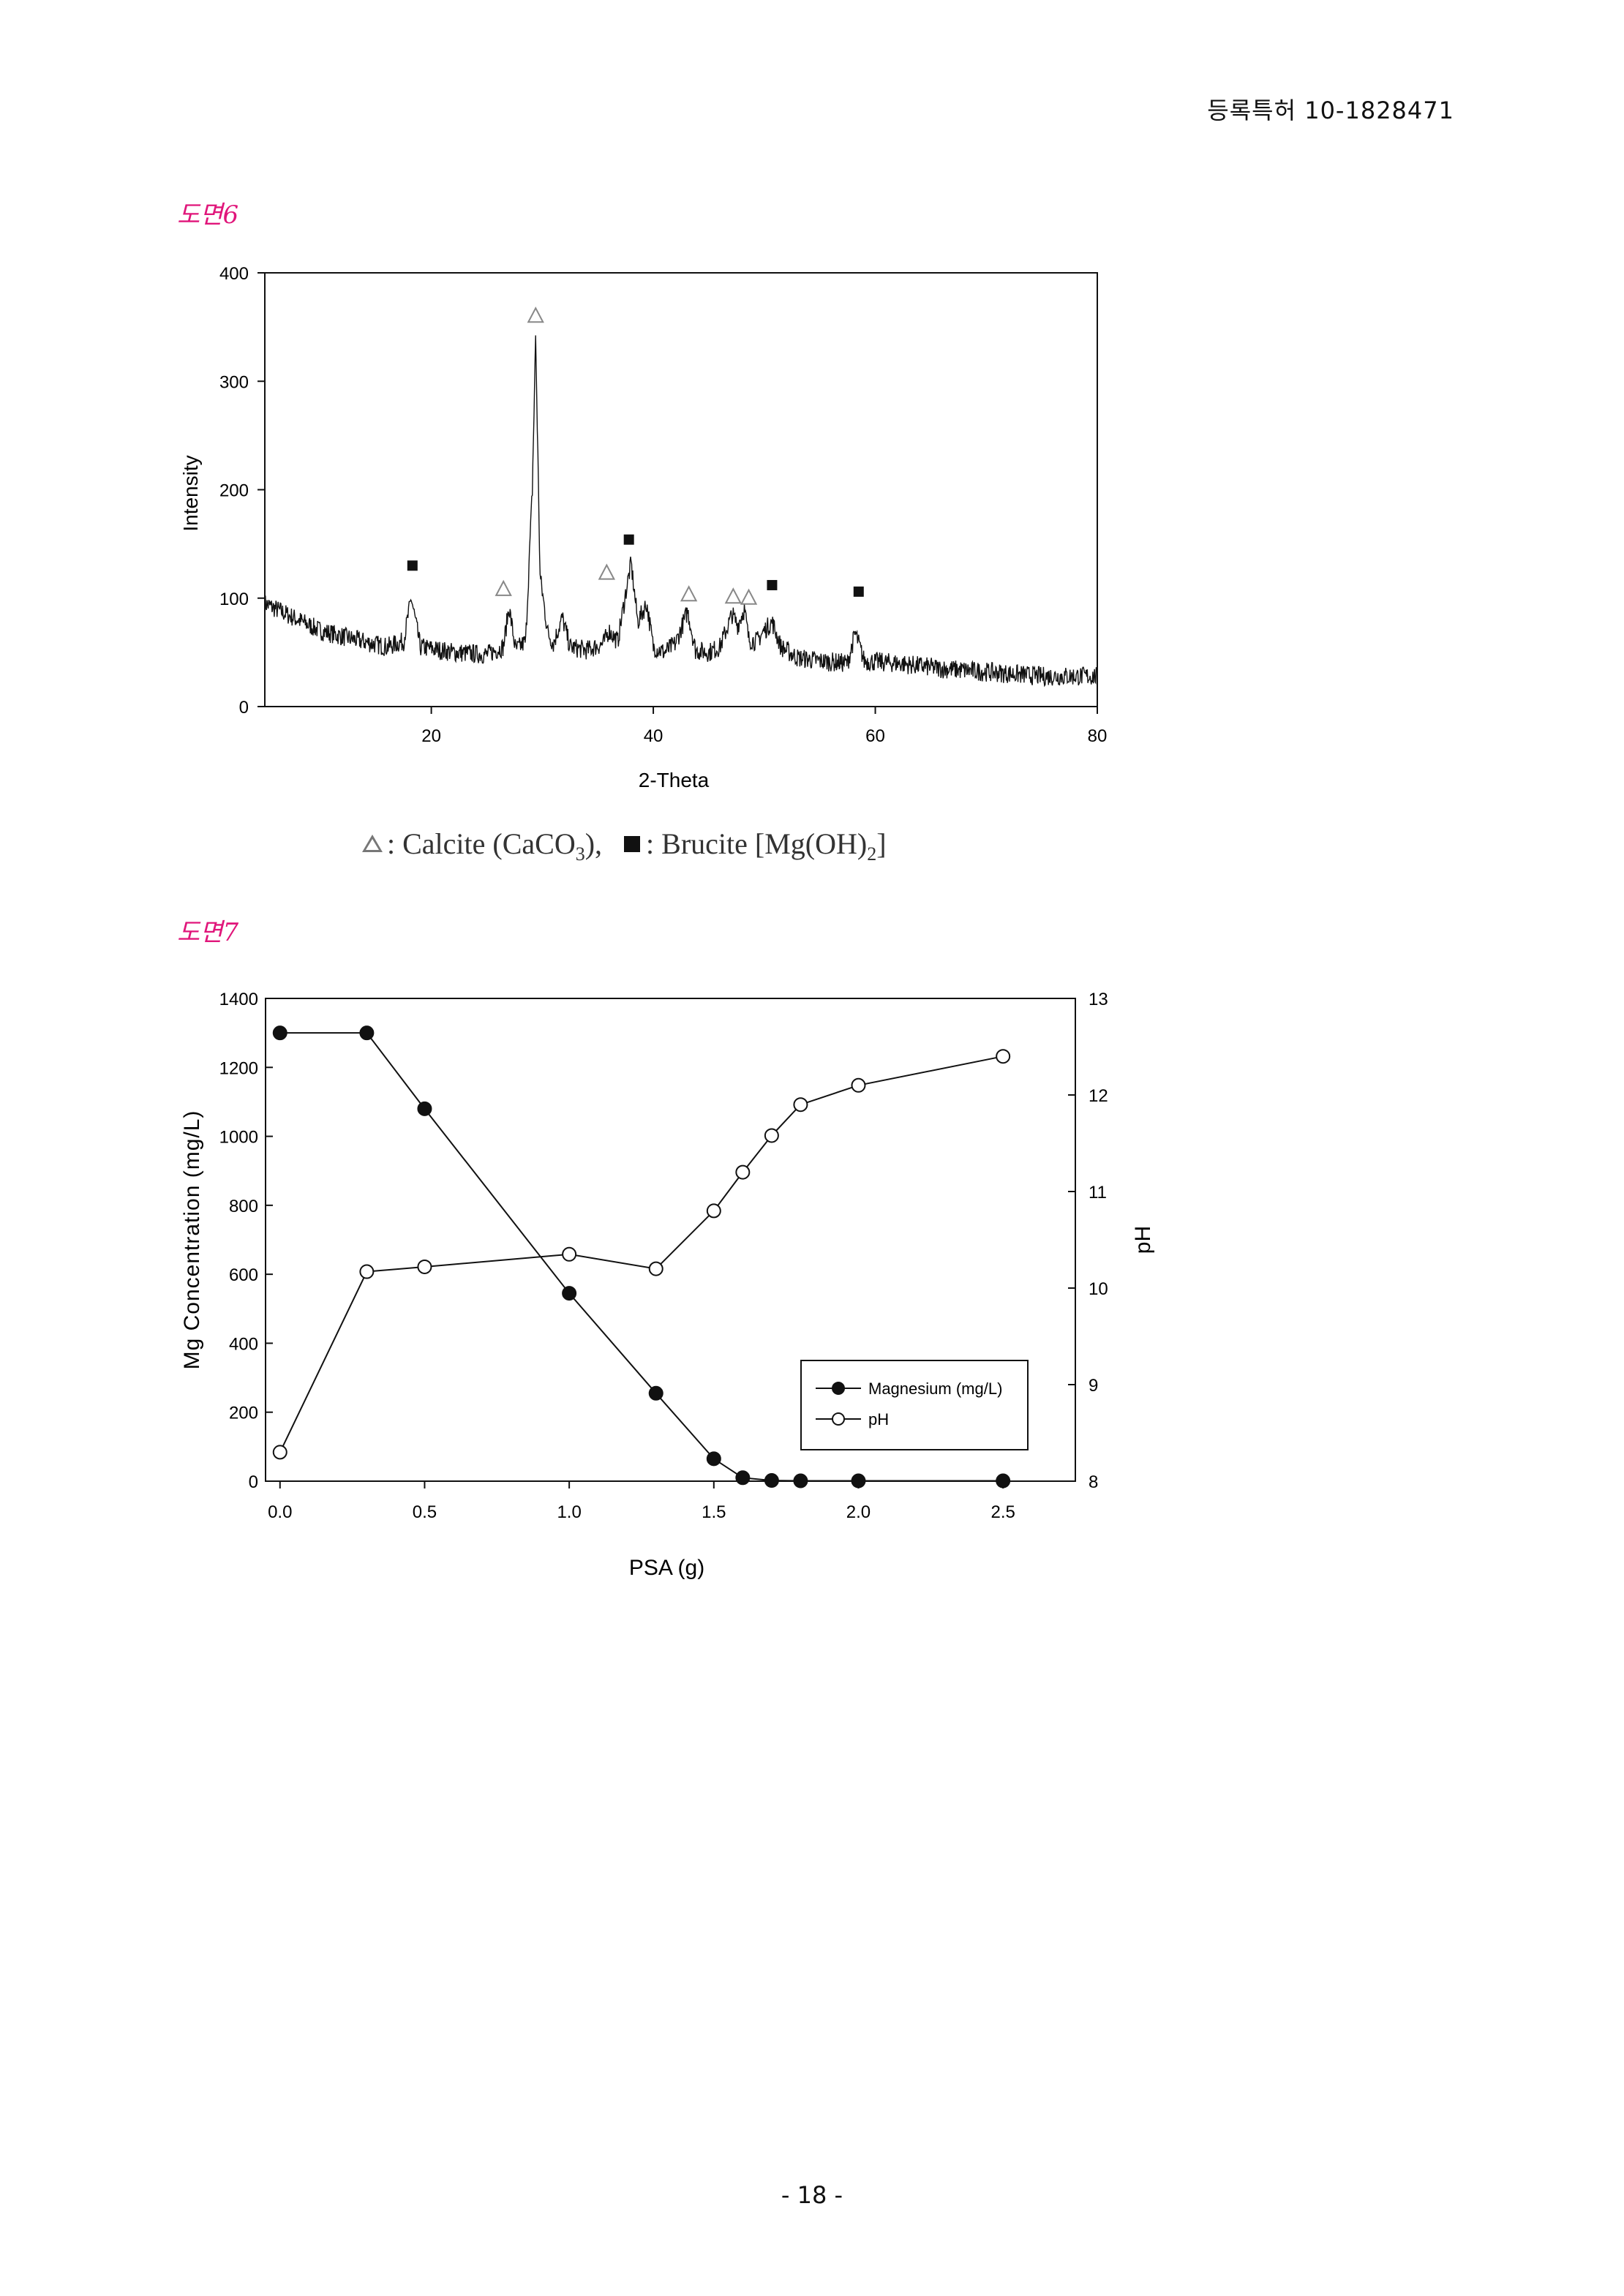 The height and width of the screenshot is (2296, 1624). Describe the element at coordinates (190, 493) in the screenshot. I see `xrd-y-axis-label: Intensity` at that location.